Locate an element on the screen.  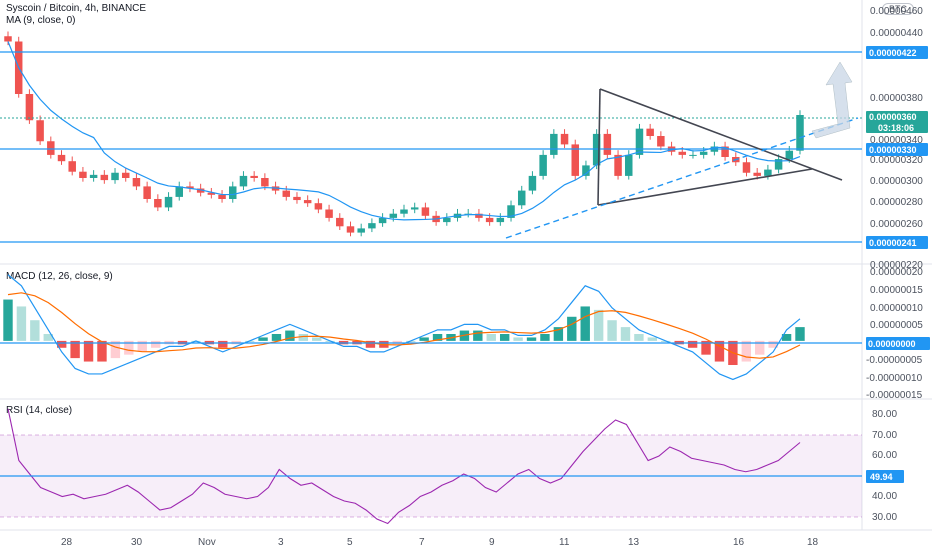
projection-arrow is located at coordinates (832, 100).